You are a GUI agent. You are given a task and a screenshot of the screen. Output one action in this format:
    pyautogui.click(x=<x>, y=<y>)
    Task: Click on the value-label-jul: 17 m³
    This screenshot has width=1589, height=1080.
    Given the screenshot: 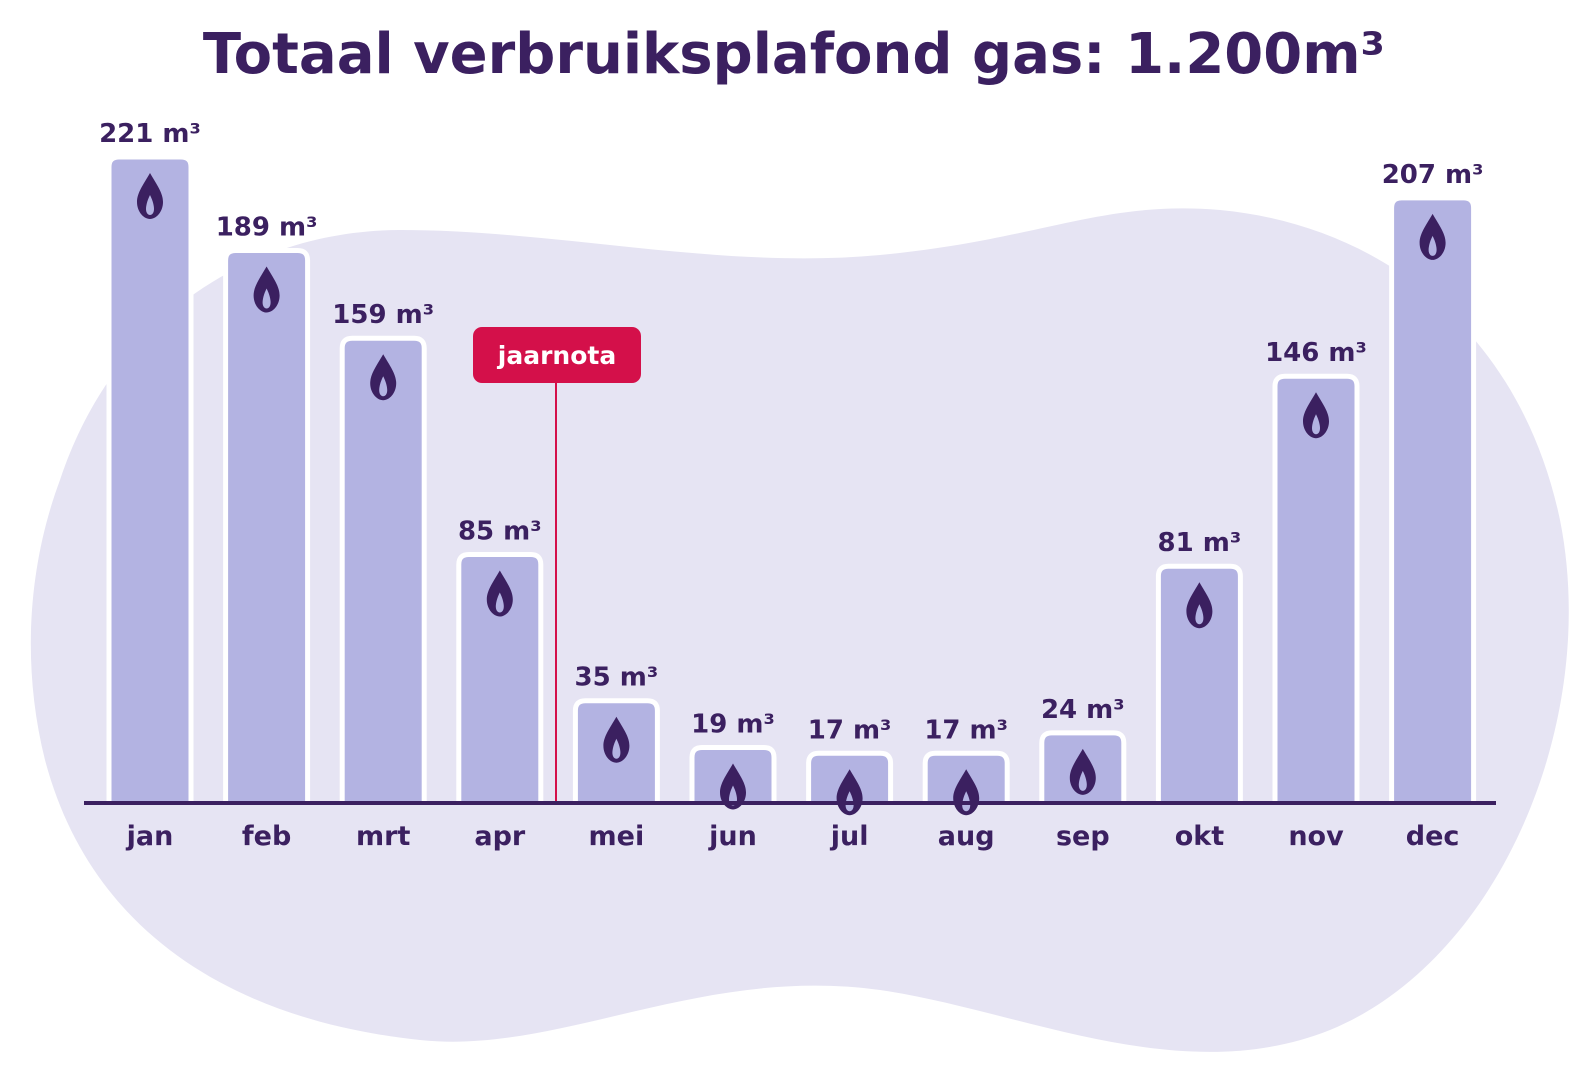 What is the action you would take?
    pyautogui.click(x=850, y=730)
    